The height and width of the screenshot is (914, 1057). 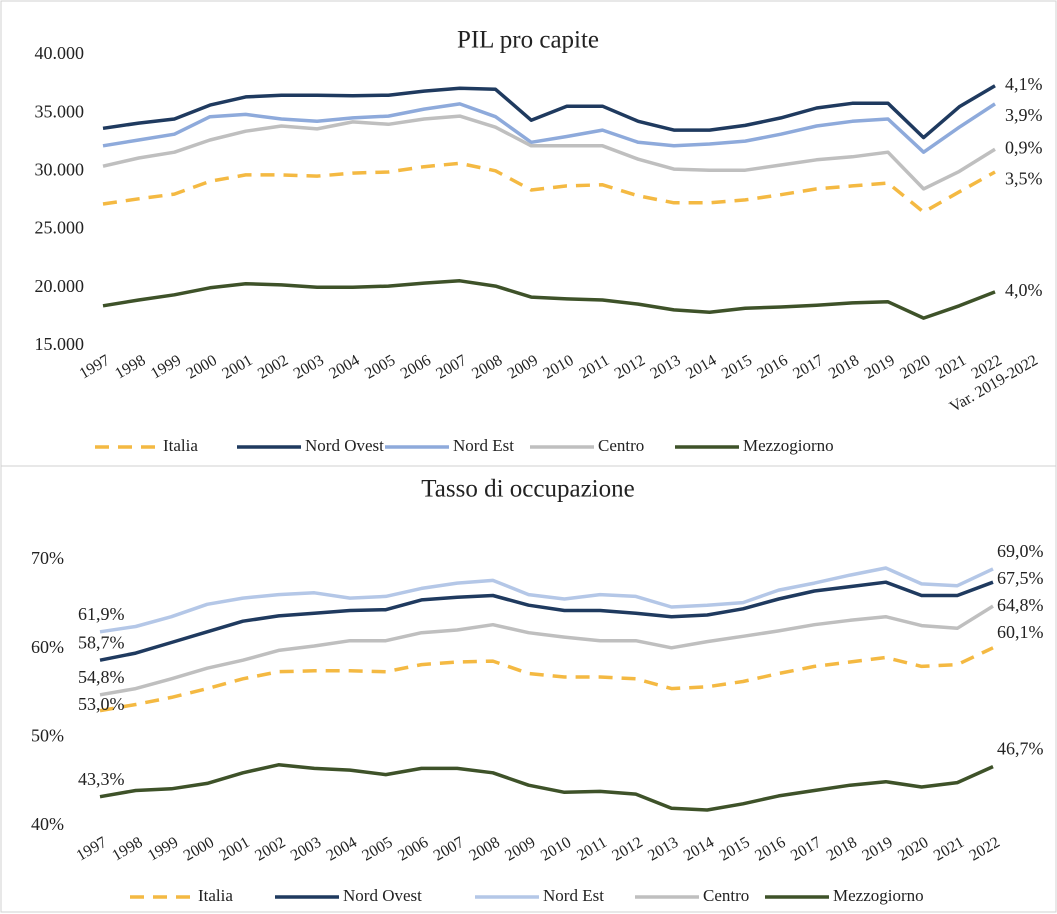 What do you see at coordinates (985, 849) in the screenshot?
I see `x-tick-label: 2022` at bounding box center [985, 849].